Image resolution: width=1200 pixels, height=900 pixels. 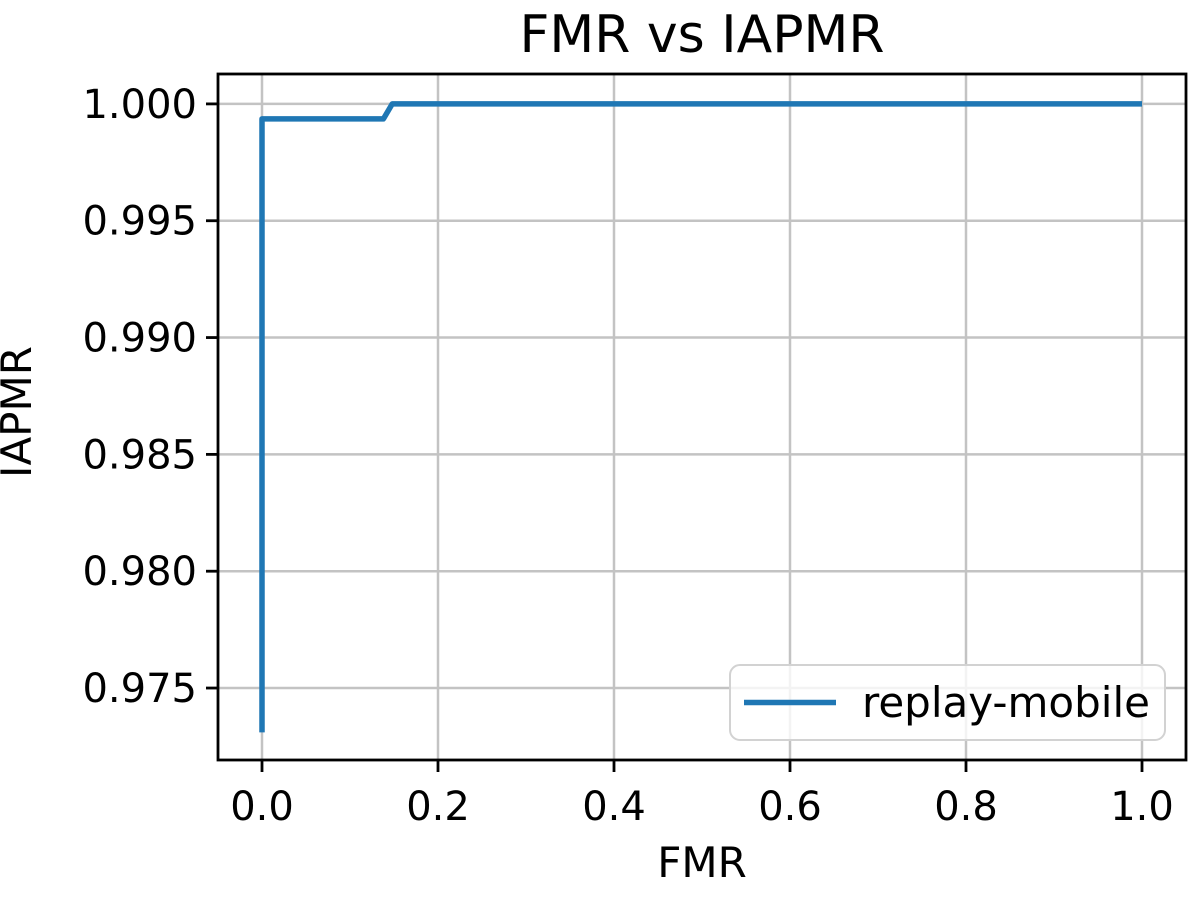 I want to click on legend: replay-mobile, so click(x=947, y=702).